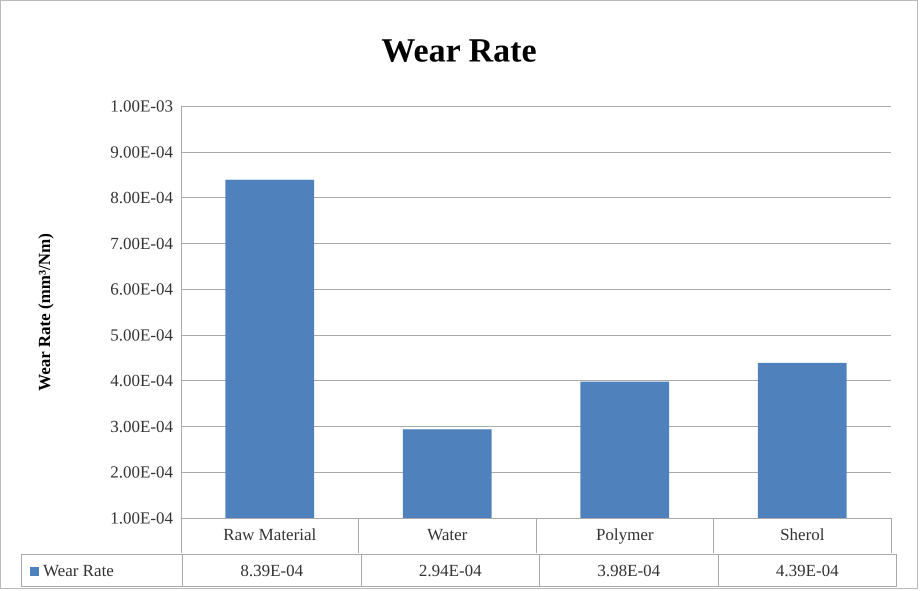 The image size is (920, 591). I want to click on y-tick-label: 6.00E-04, so click(142, 289).